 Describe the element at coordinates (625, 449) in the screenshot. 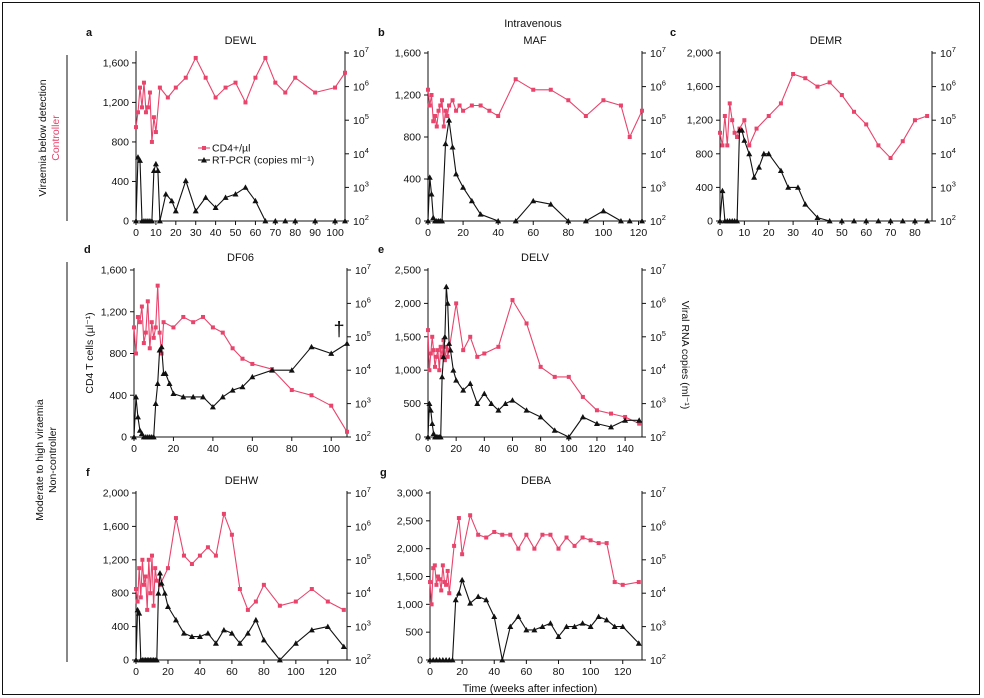

I see `x-tick-label: 140` at that location.